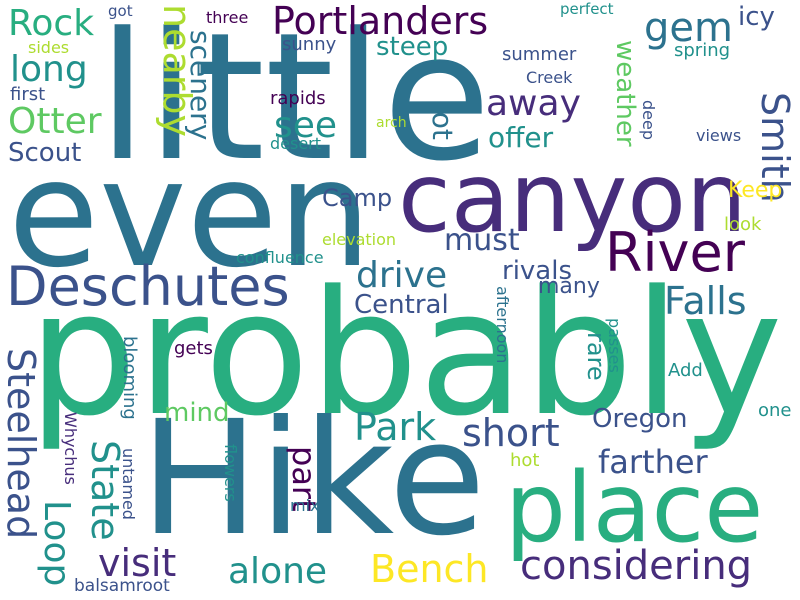  I want to click on word-blooming: blooming, so click(129, 378).